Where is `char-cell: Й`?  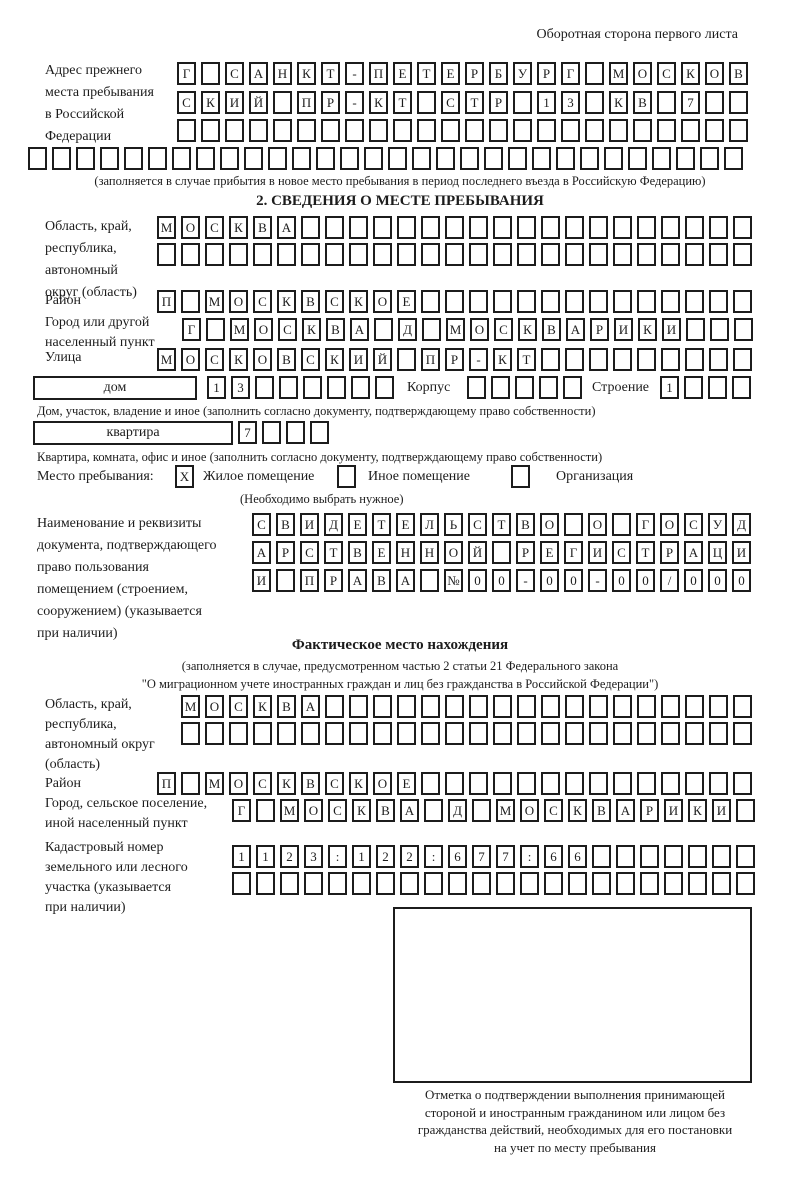 char-cell: Й is located at coordinates (382, 359).